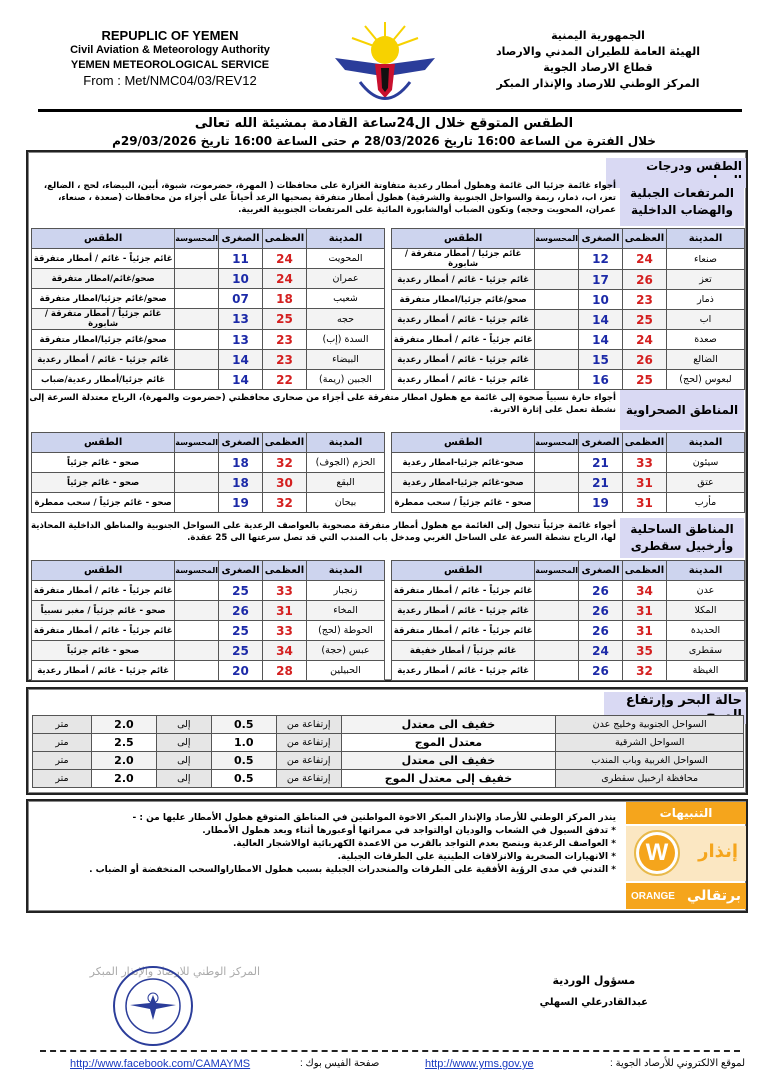  Describe the element at coordinates (463, 482) in the screenshot. I see `weather-condition: صحو-غائم جزئيا-امطار رعدية` at that location.